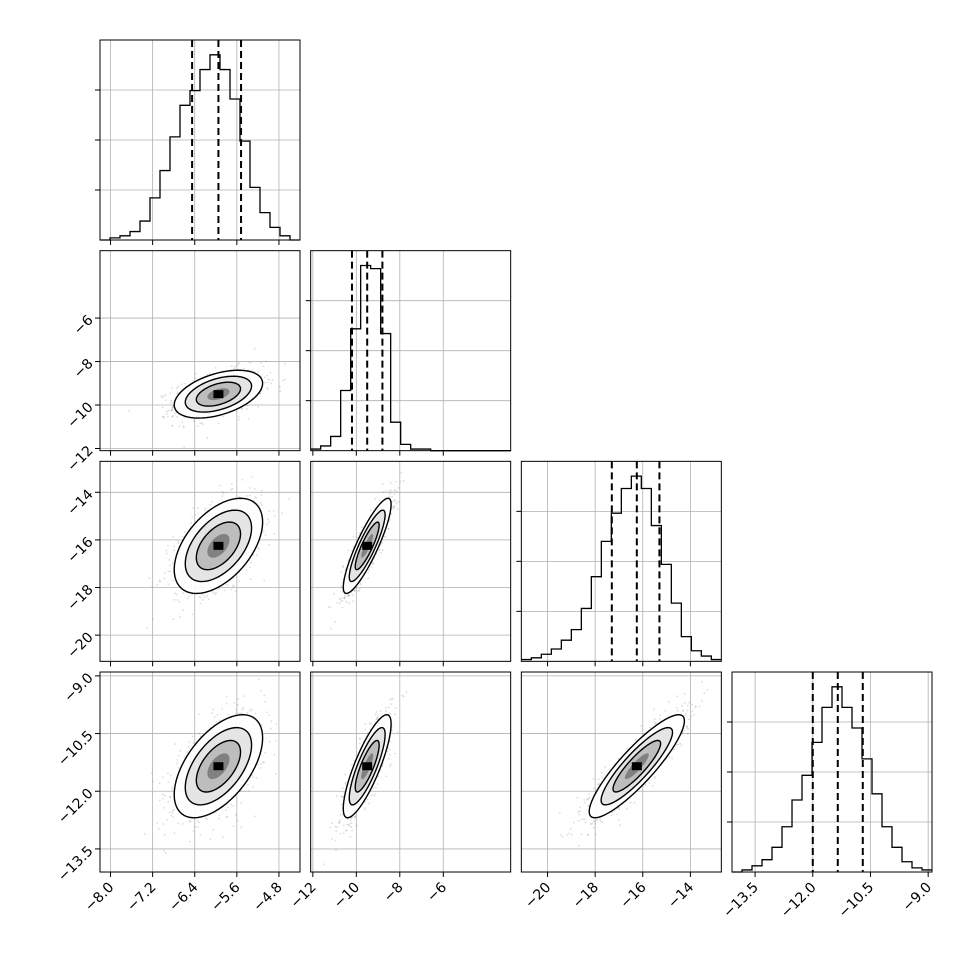 The image size is (970, 970). I want to click on histogram-2-frame, so click(621, 561).